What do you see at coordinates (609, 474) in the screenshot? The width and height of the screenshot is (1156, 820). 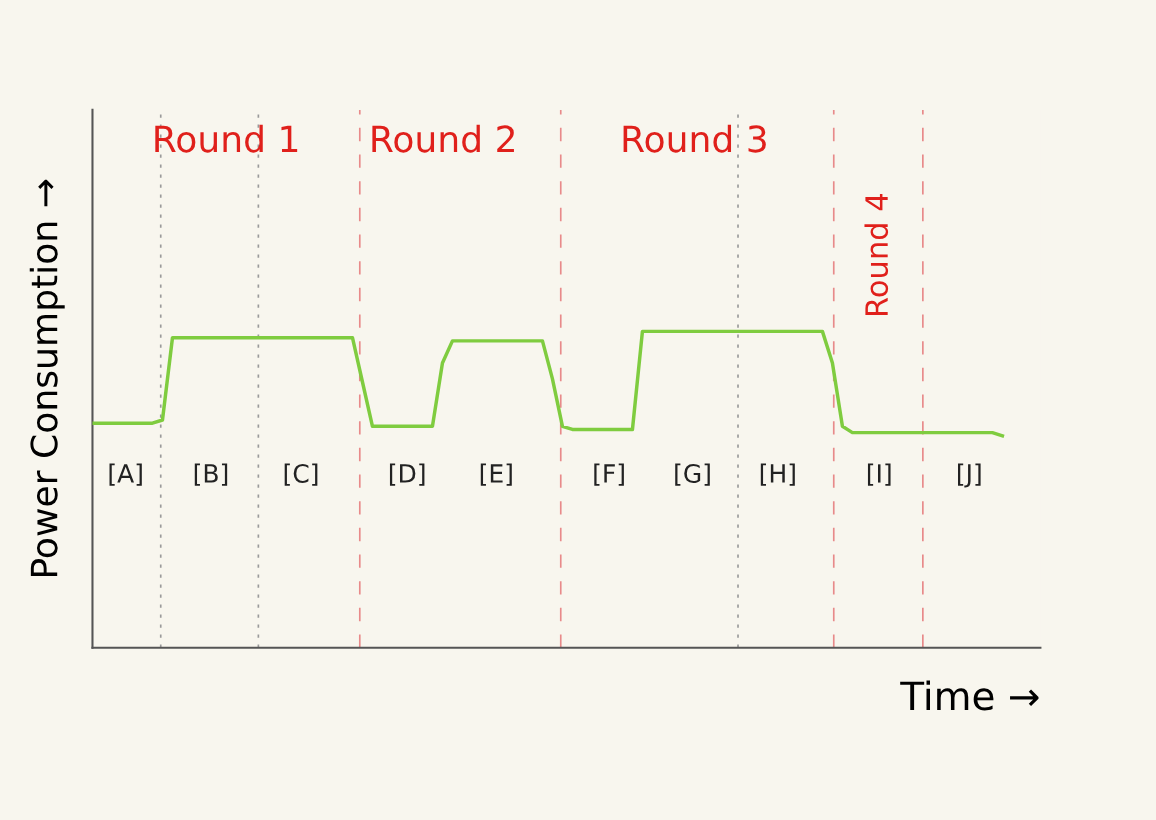 I see `annotation: [F]` at bounding box center [609, 474].